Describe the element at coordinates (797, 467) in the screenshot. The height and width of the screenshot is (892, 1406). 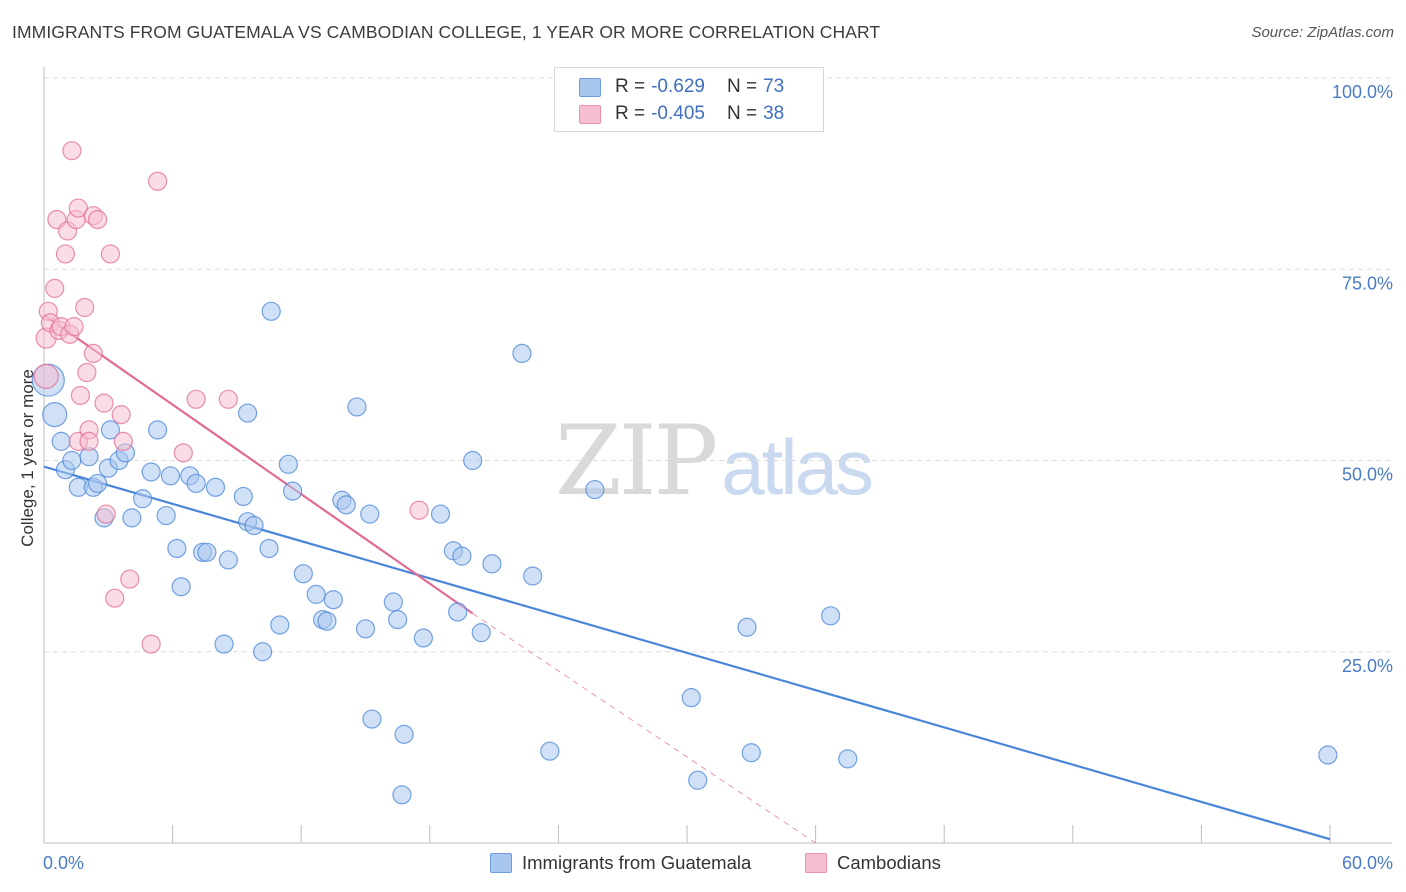
I see `watermark-atlas: atlas` at that location.